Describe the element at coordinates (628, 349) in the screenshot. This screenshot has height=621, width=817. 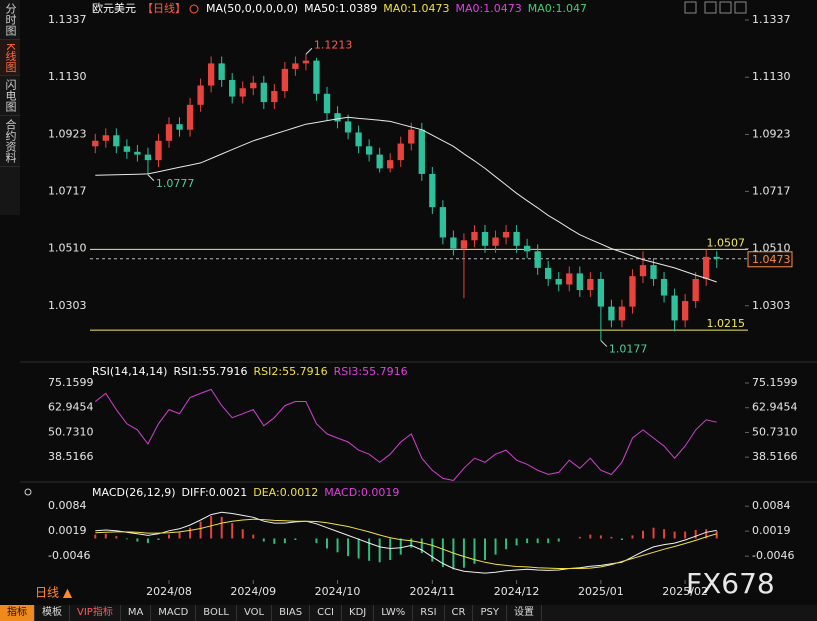
I see `extreme-label: 1.0177` at that location.